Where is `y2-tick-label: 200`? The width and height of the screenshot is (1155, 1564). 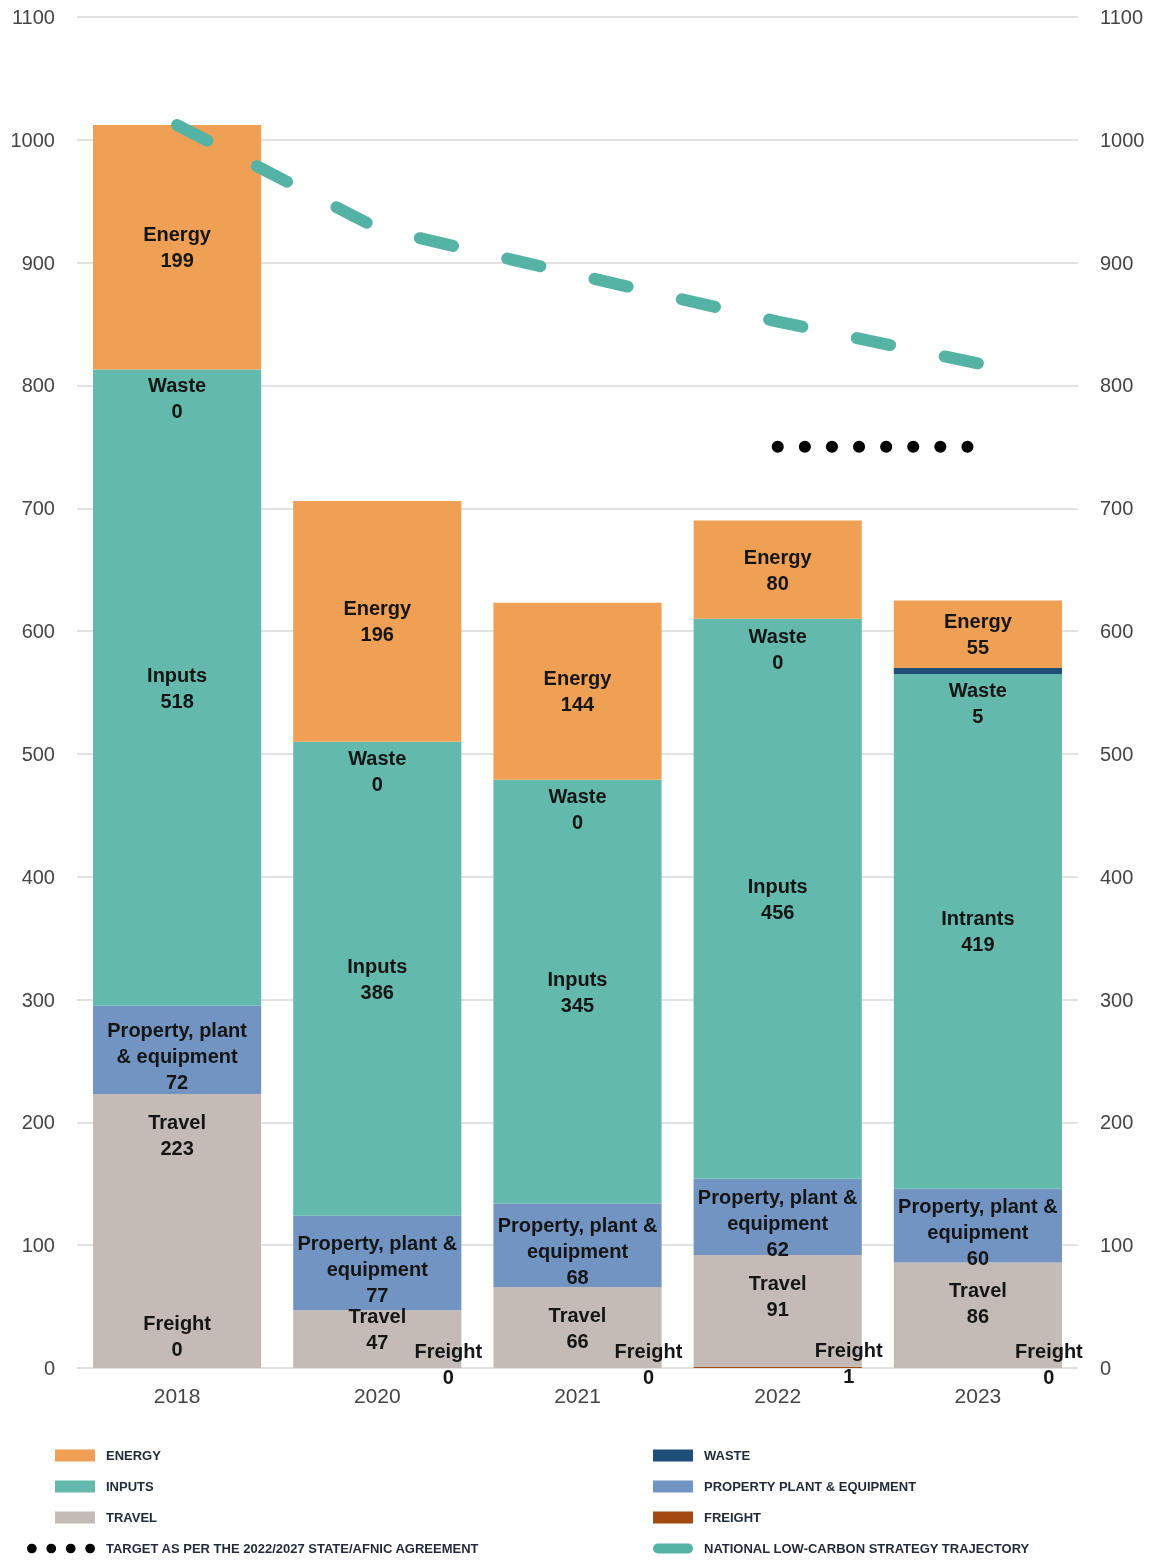
y2-tick-label: 200 is located at coordinates (1117, 1122).